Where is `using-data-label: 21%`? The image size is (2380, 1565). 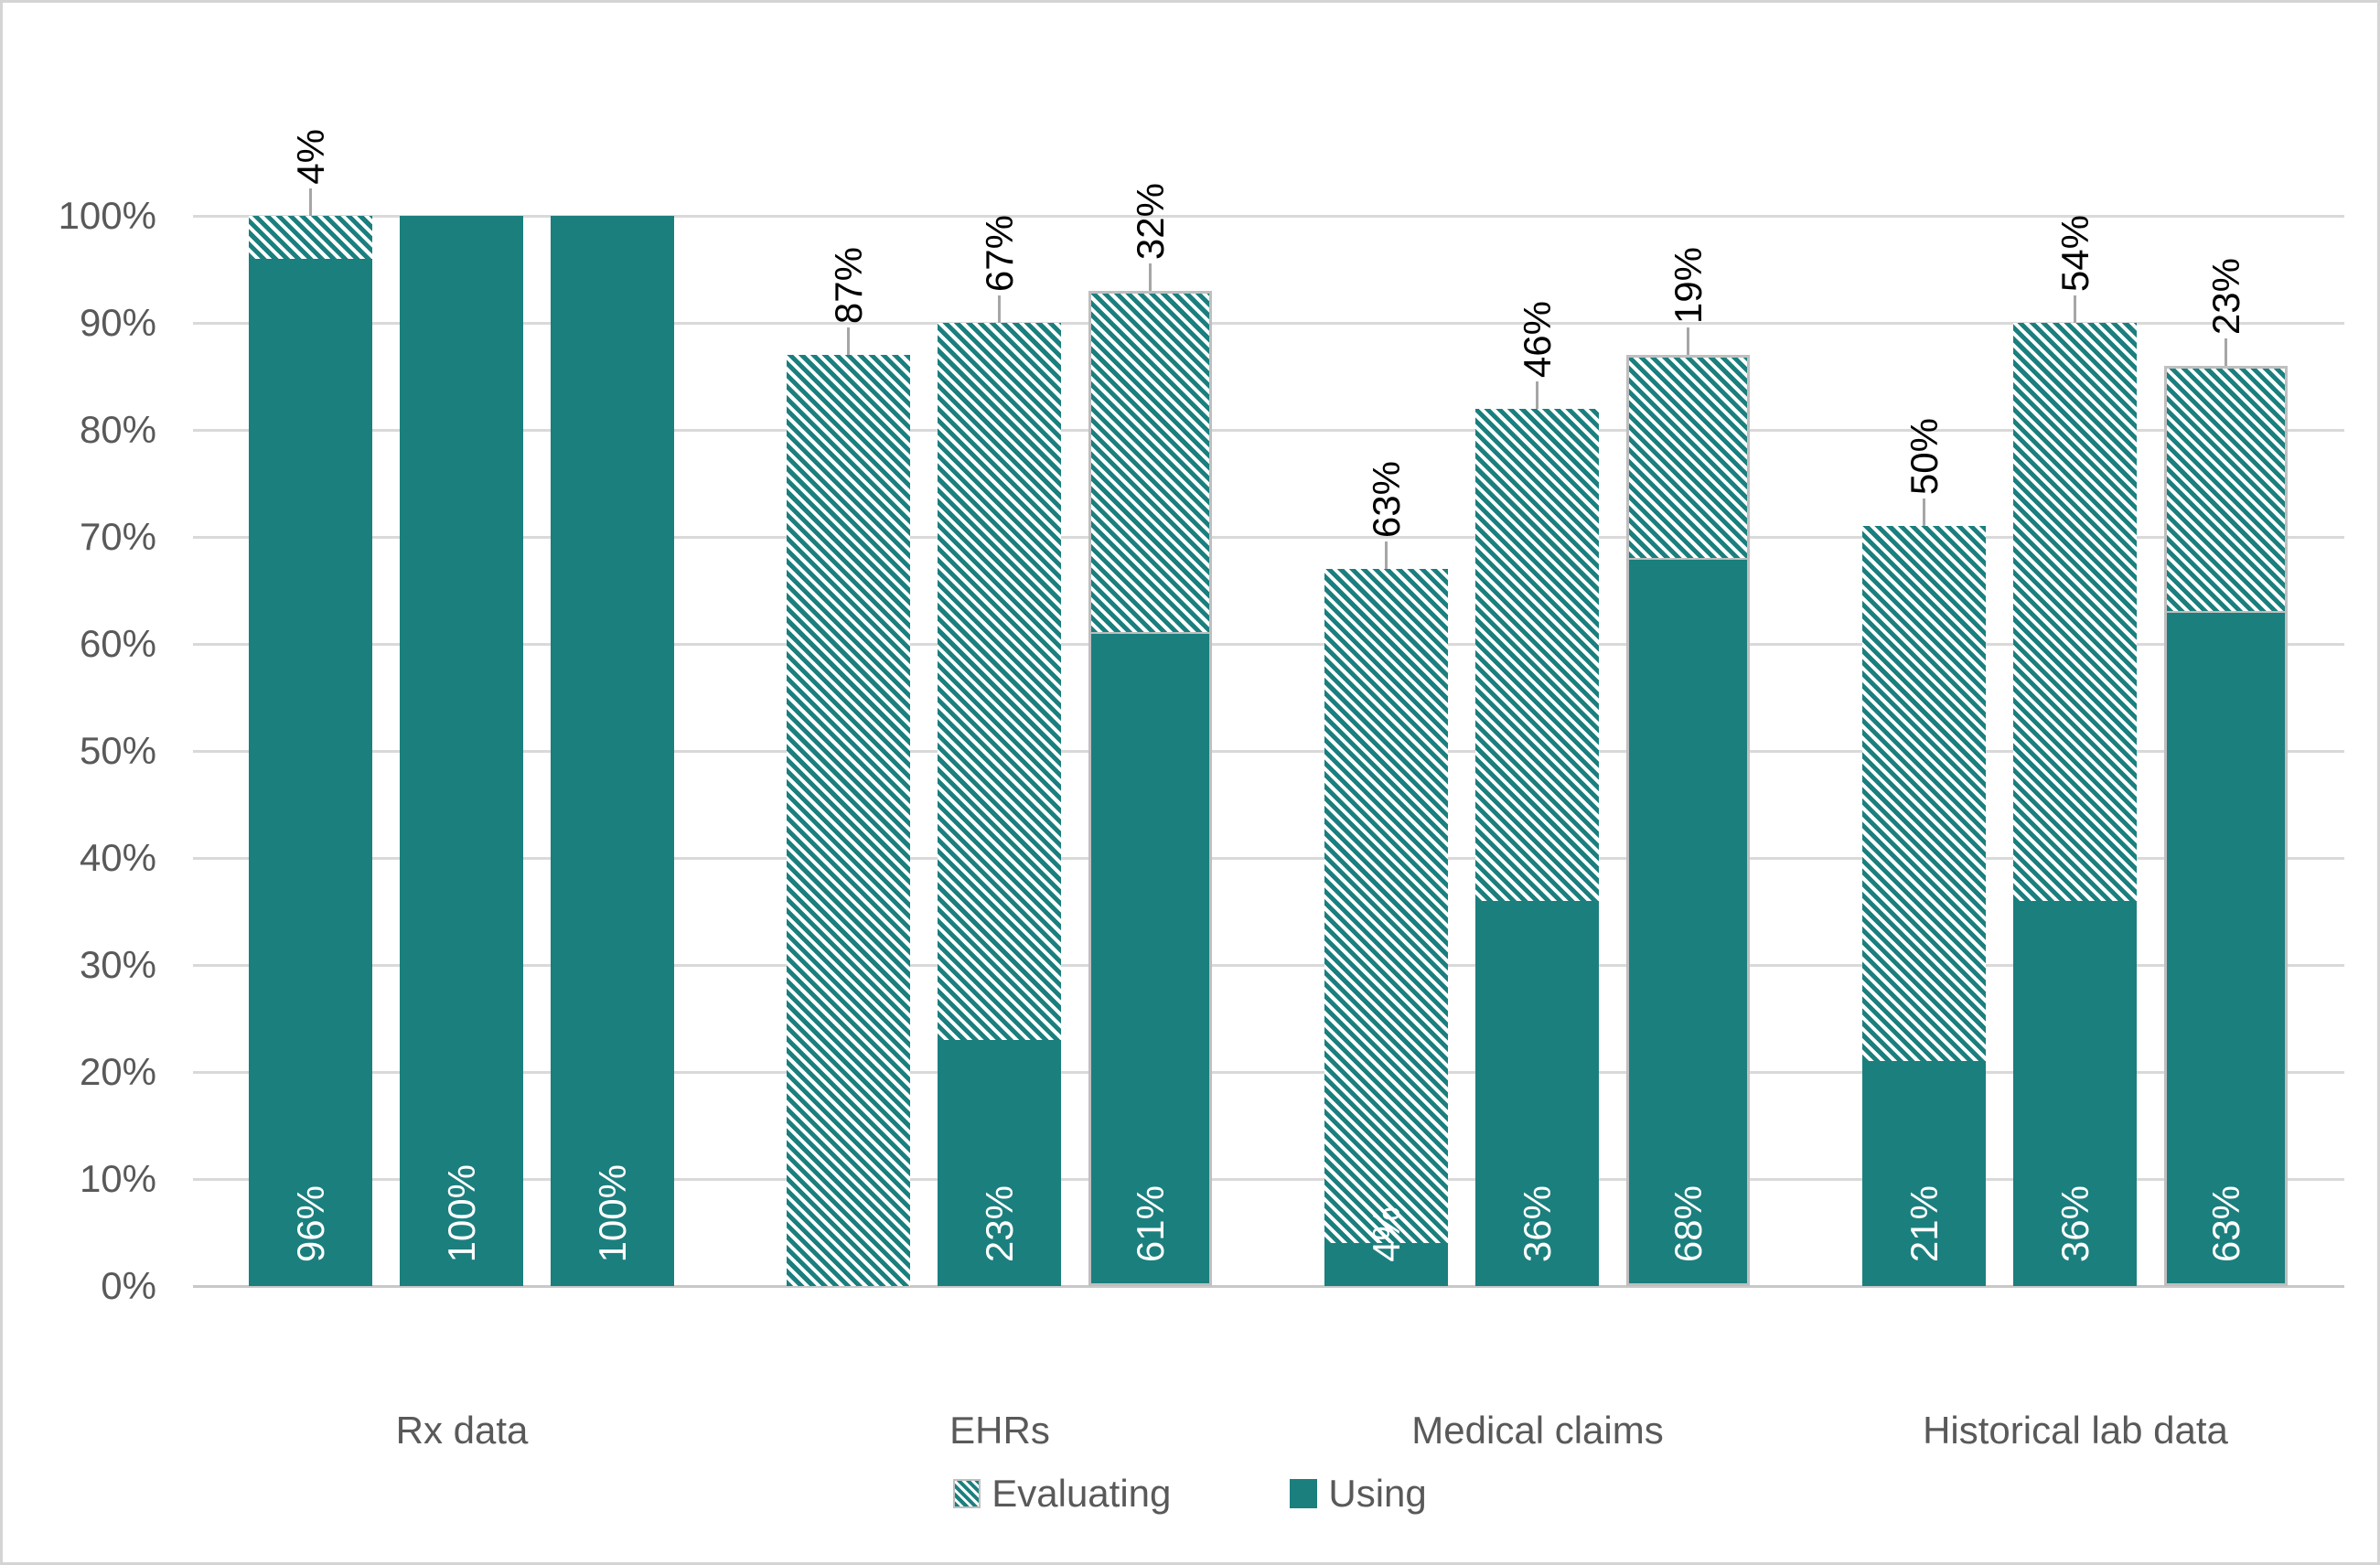
using-data-label: 21% is located at coordinates (1924, 1223).